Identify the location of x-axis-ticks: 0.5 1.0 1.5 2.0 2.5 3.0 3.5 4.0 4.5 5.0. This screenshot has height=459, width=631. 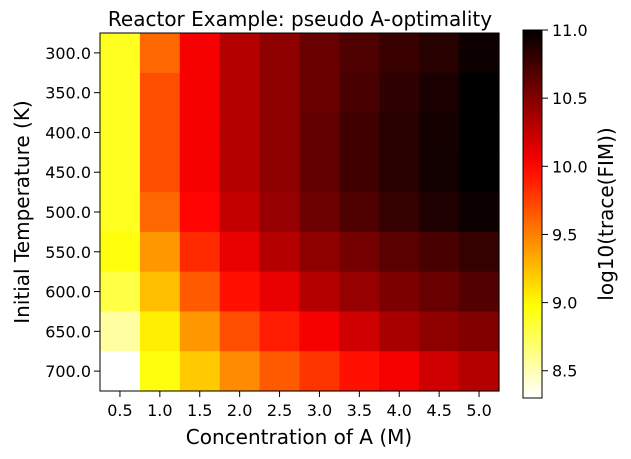
(299, 405).